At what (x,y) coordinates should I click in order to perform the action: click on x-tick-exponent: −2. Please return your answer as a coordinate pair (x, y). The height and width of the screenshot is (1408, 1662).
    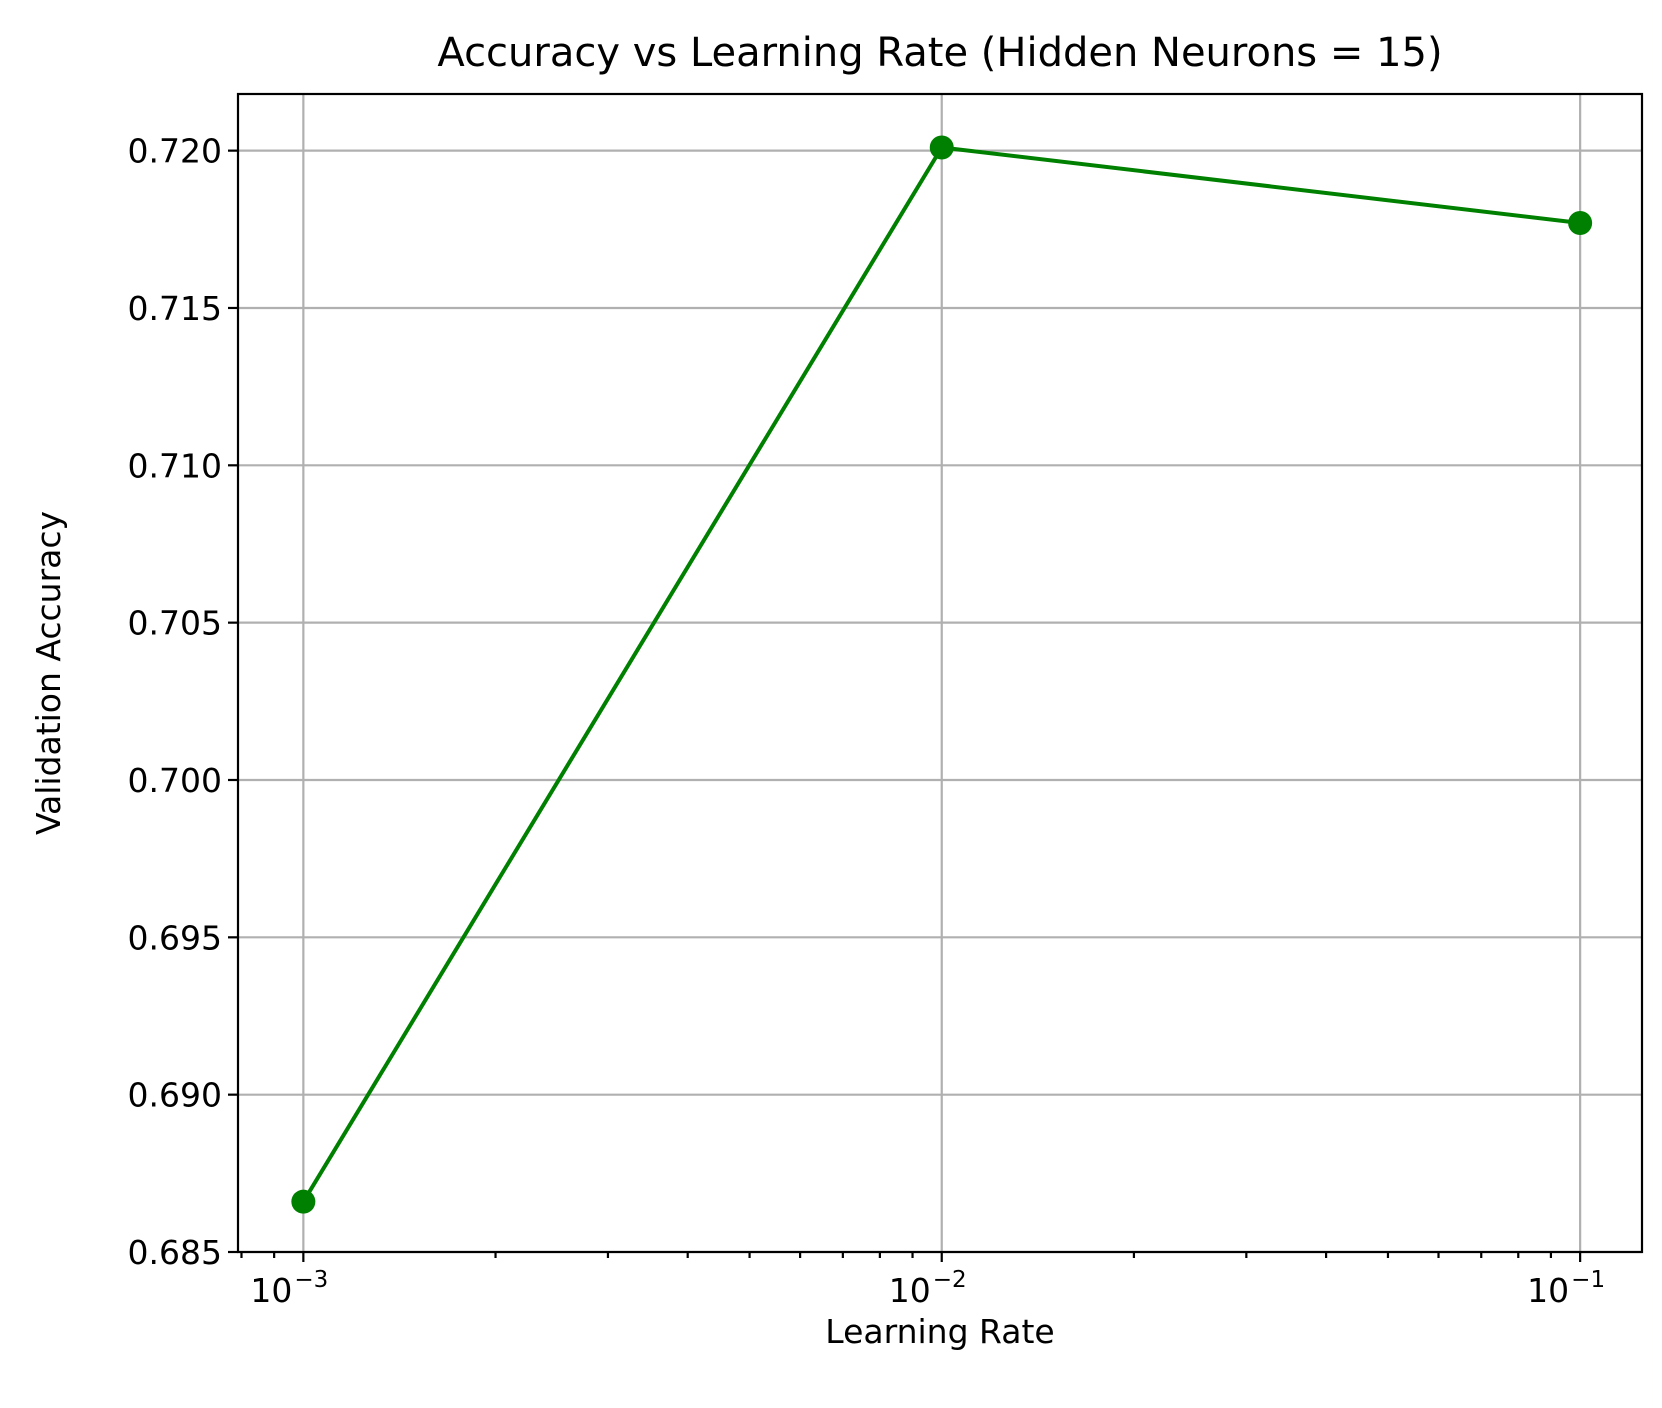
    Looking at the image, I should click on (950, 1280).